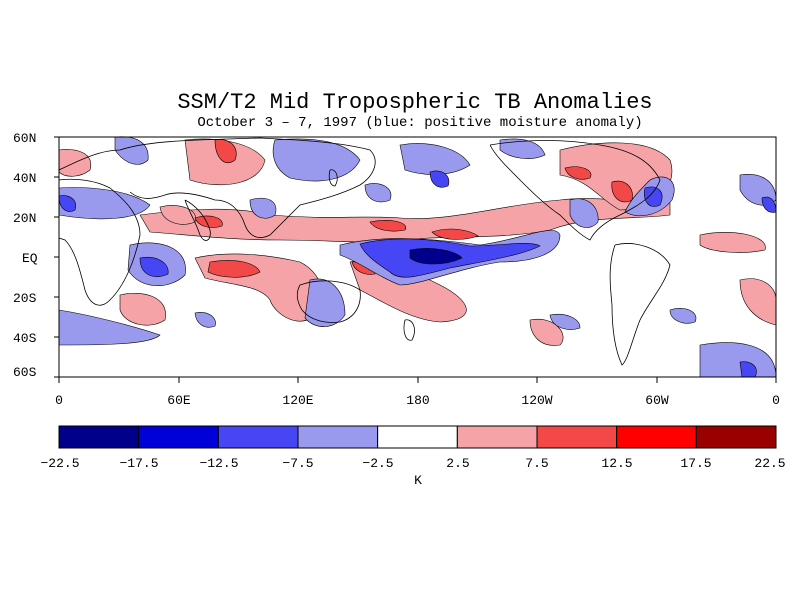 Image resolution: width=800 pixels, height=600 pixels. What do you see at coordinates (60, 463) in the screenshot?
I see `colorbar-label: −22.5` at bounding box center [60, 463].